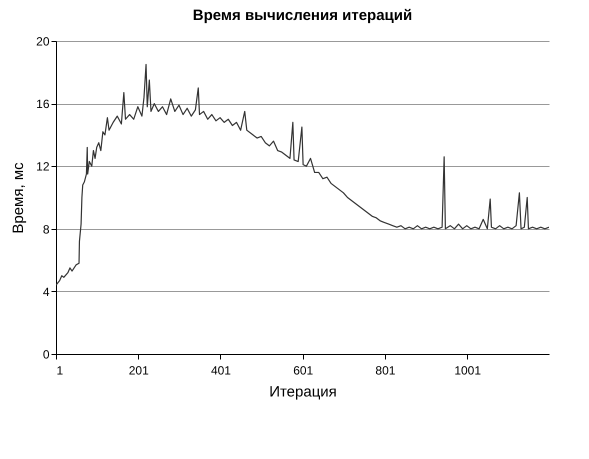 The image size is (589, 459). I want to click on y-tick-label: 20, so click(43, 41).